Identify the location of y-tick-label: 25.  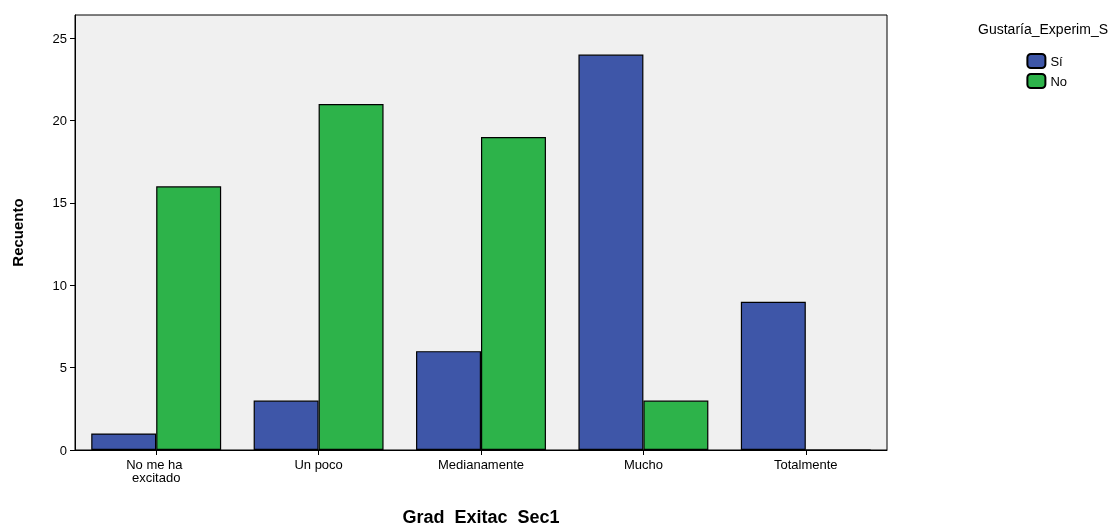
(59, 38).